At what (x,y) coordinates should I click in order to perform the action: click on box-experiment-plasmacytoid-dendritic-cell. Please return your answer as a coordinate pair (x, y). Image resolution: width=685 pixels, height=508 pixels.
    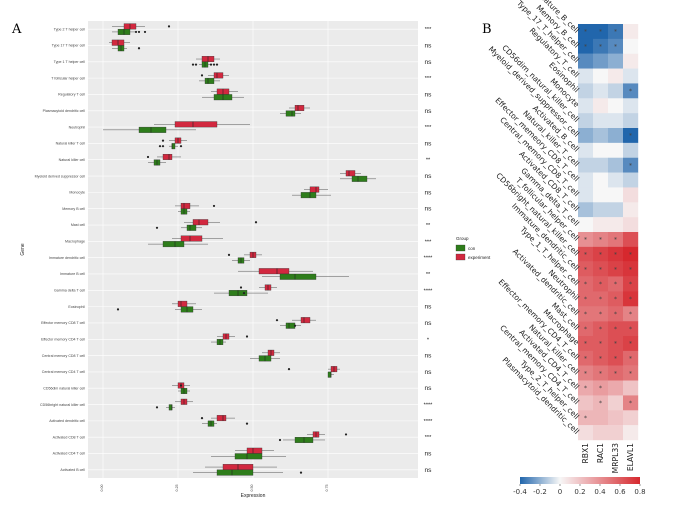
    Looking at the image, I should click on (299, 108).